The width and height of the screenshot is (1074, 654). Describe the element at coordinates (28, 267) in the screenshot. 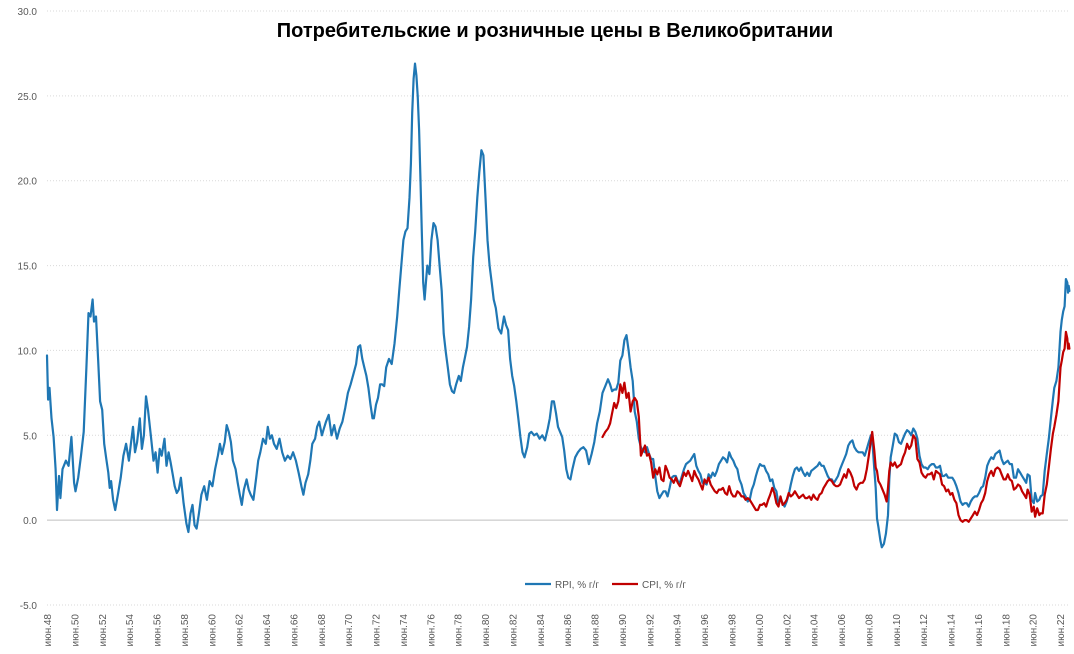

I see `y-tick-label: 15.0` at that location.